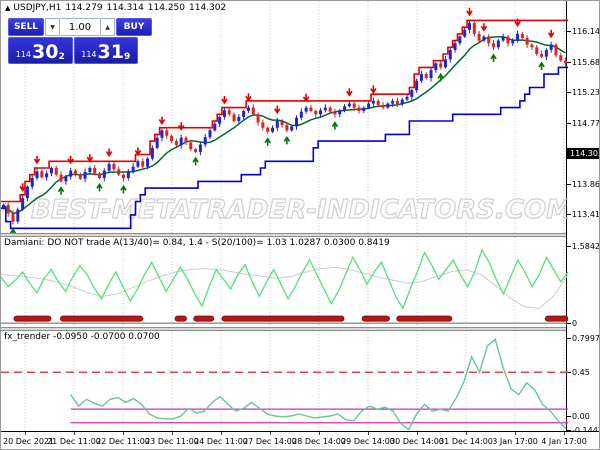 Image resolution: width=600 pixels, height=450 pixels. I want to click on sell-price-tile: 114 30 2, so click(40, 50).